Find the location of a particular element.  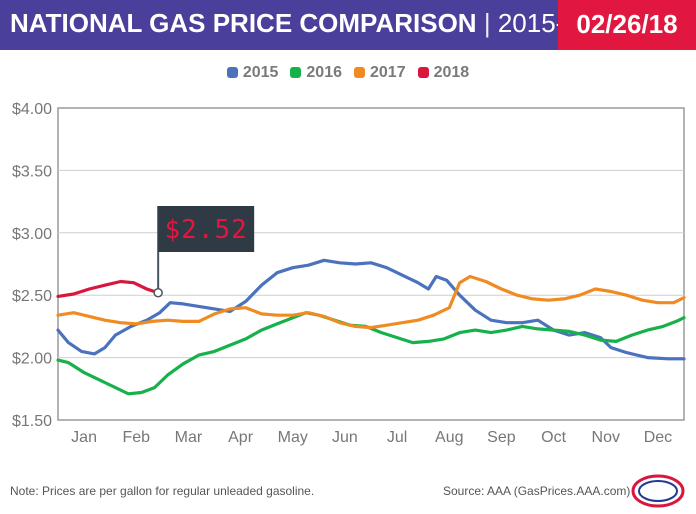

y-tick-label: $1.50 is located at coordinates (32, 421).